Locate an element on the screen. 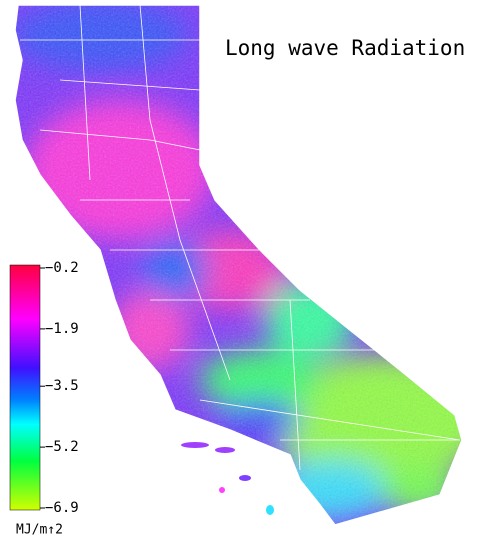 Image resolution: width=500 pixels, height=550 pixels. colorbar-tick-label: −1.9 is located at coordinates (62, 329).